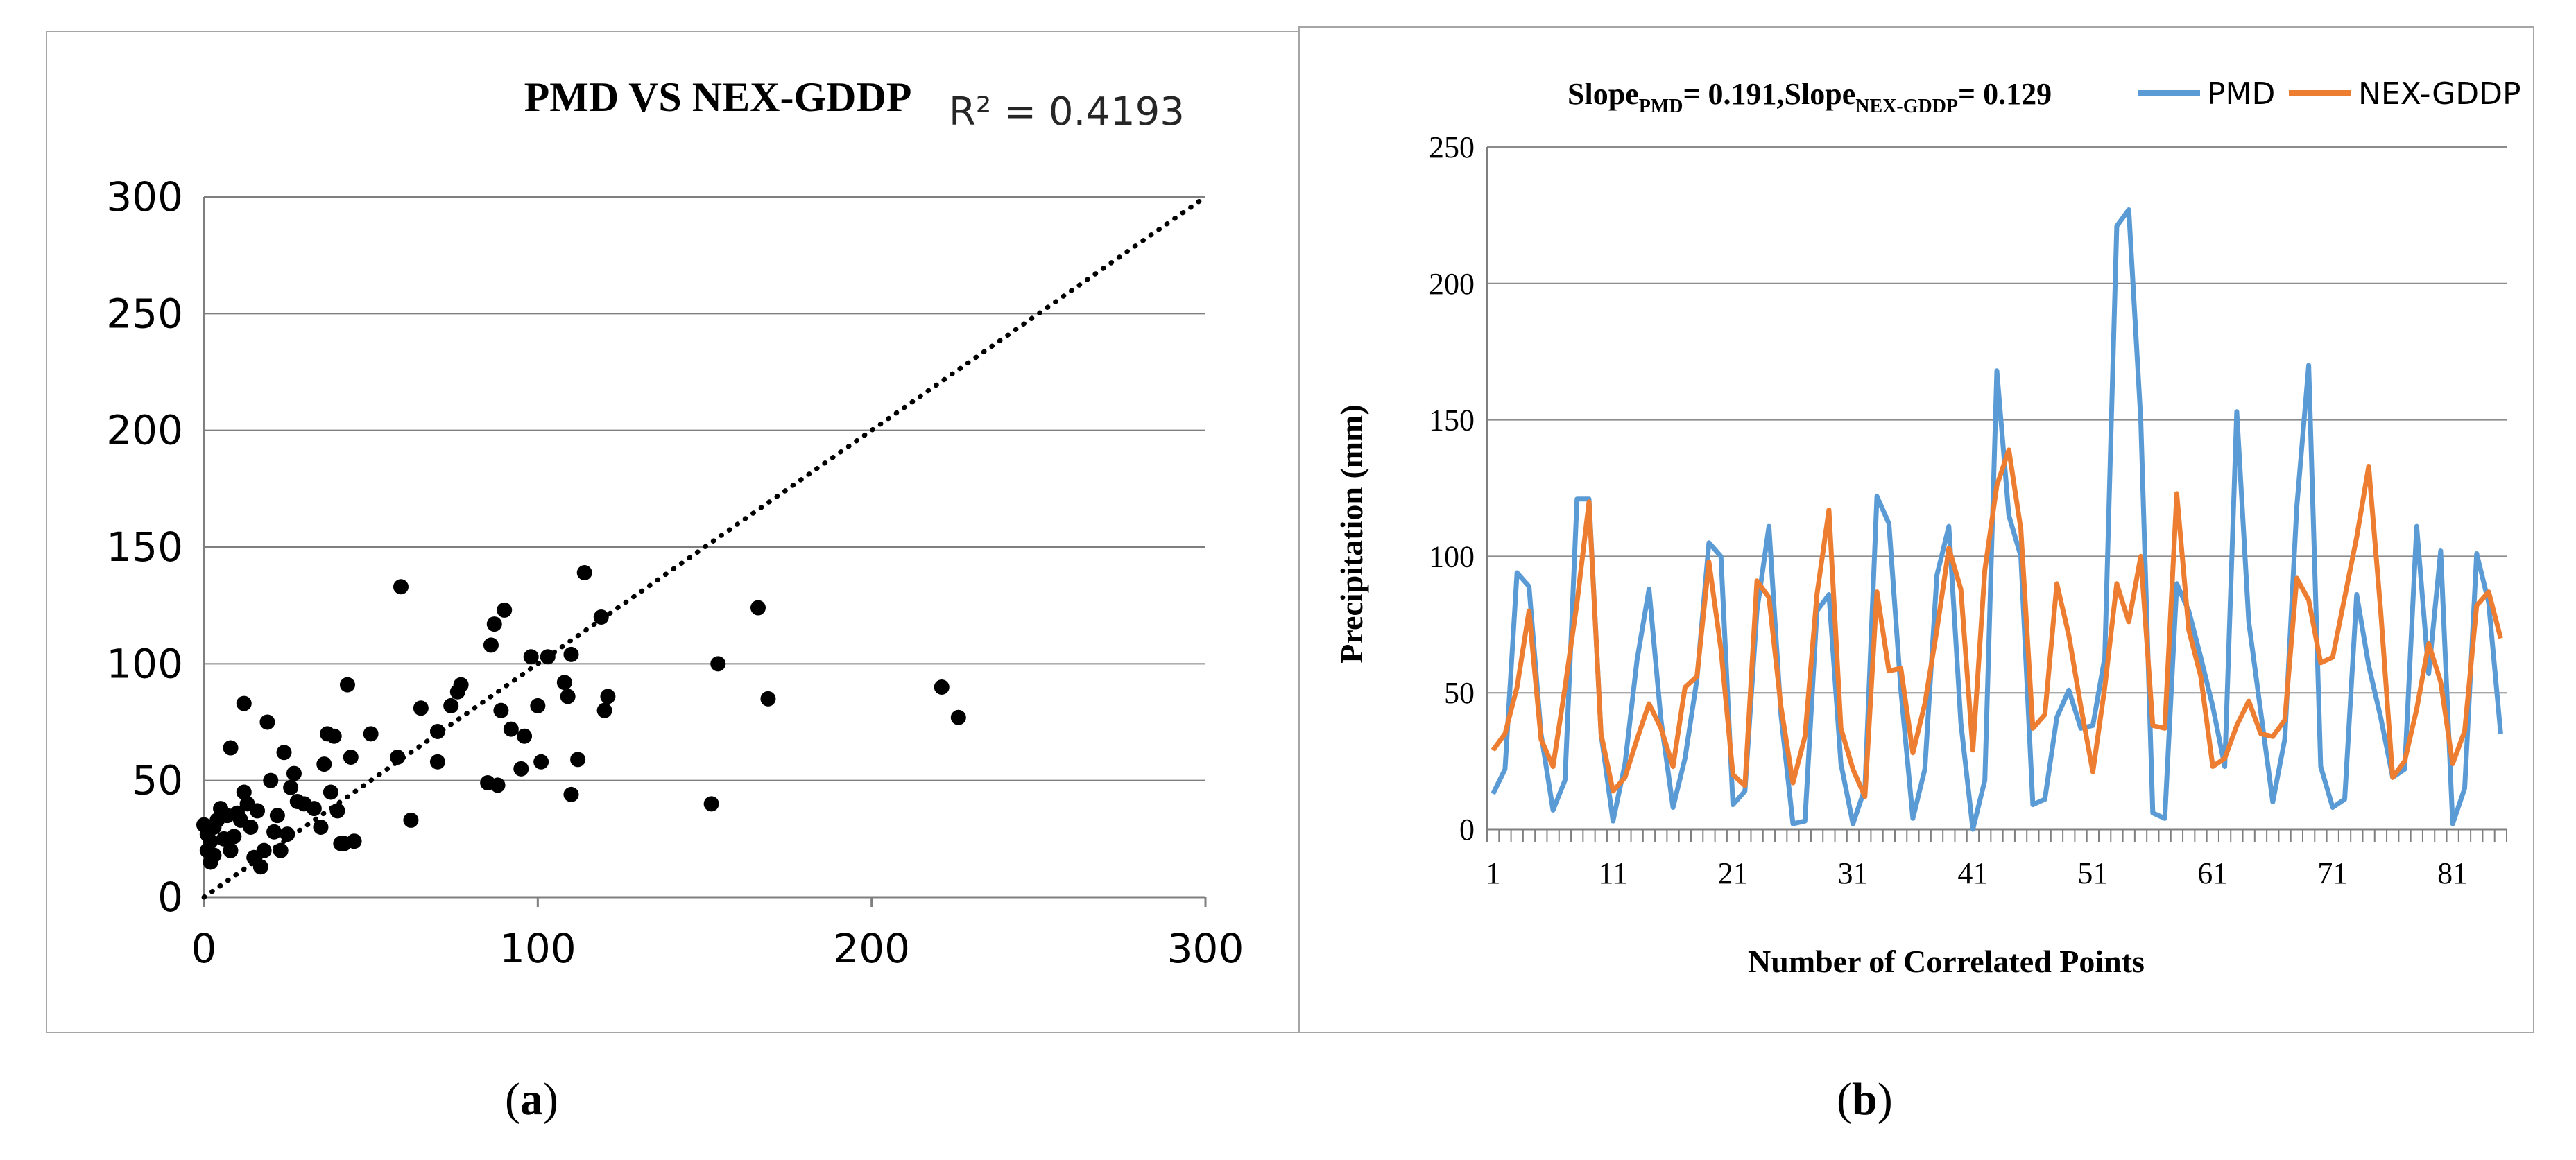 The height and width of the screenshot is (1160, 2576). Describe the element at coordinates (1865, 1099) in the screenshot. I see `caption-b: (b)` at that location.